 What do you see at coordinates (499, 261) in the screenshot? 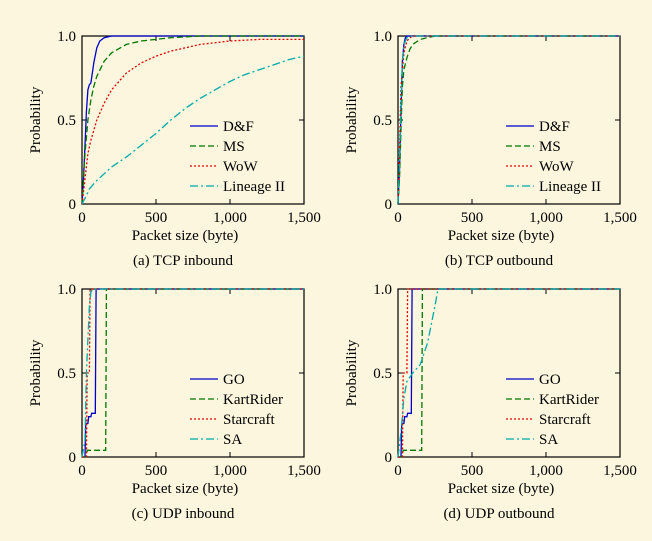
I see `panel-caption: (b) TCP outbound` at bounding box center [499, 261].